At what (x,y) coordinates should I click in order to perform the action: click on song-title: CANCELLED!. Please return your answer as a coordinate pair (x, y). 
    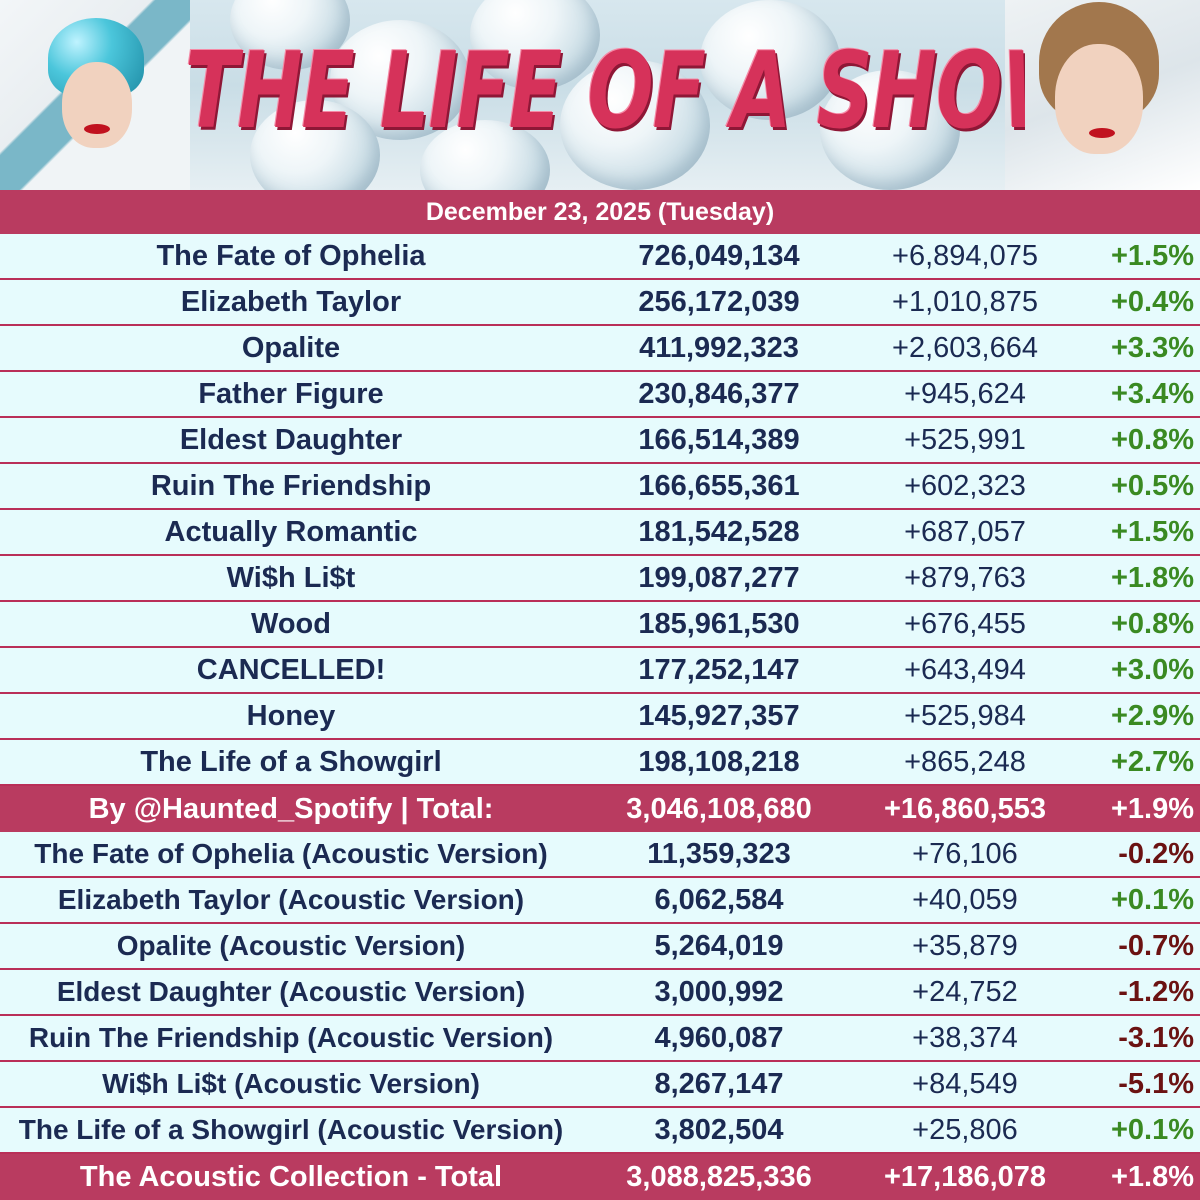
    Looking at the image, I should click on (291, 669).